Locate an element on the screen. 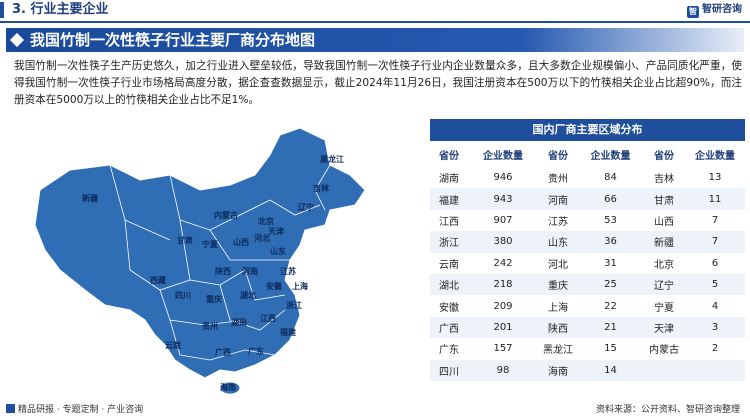 Image resolution: width=750 pixels, height=419 pixels. map-label-chongqing: 重庆 is located at coordinates (214, 299).